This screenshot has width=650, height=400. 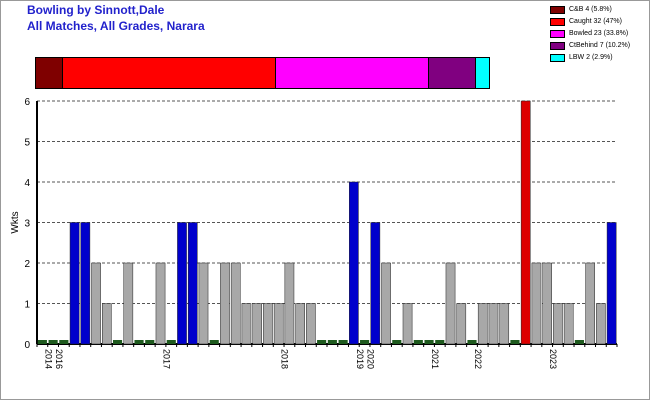 I want to click on dismissal-stacked-bar, so click(x=262, y=73).